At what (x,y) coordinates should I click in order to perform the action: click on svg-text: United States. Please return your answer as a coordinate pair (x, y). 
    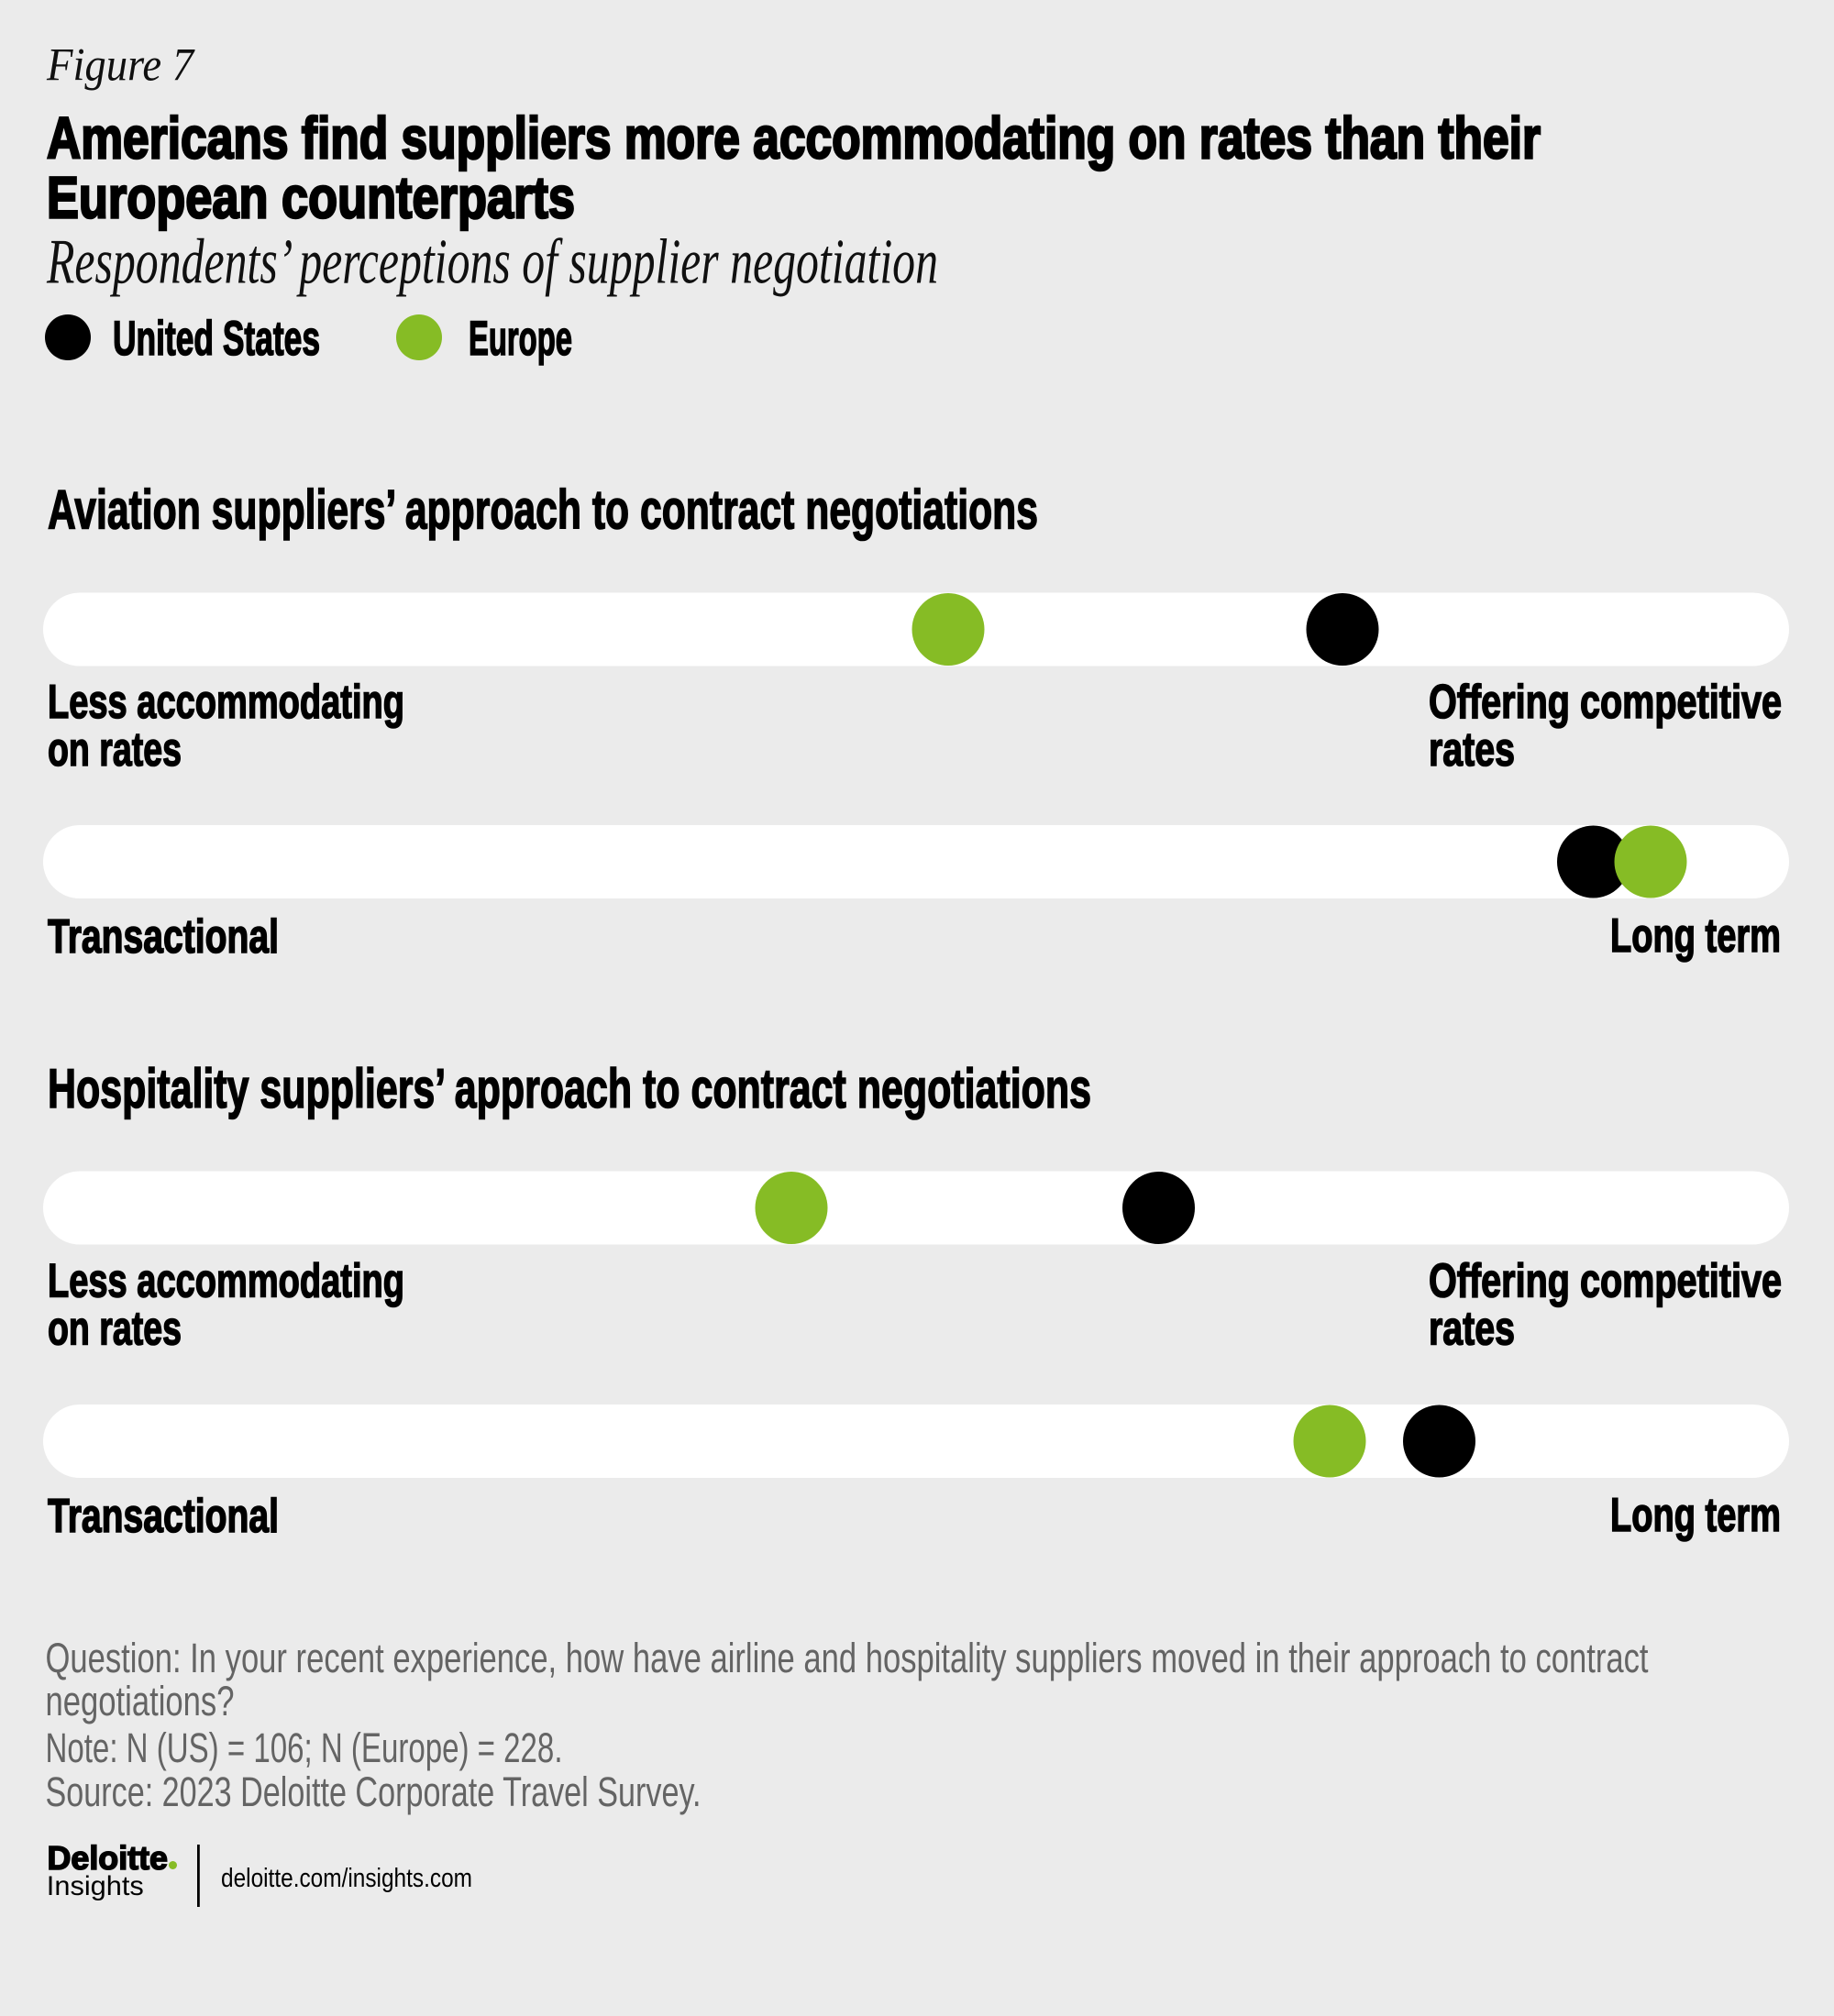
    Looking at the image, I should click on (216, 339).